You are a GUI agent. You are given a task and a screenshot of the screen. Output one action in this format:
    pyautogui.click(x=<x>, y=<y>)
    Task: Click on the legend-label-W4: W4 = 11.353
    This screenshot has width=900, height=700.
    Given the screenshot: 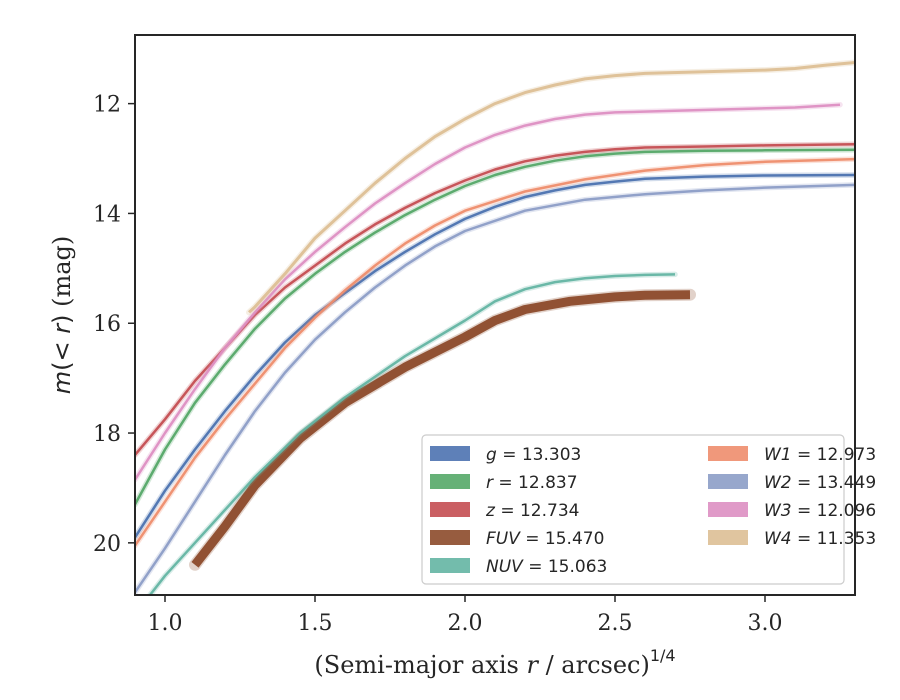 What is the action you would take?
    pyautogui.click(x=820, y=539)
    